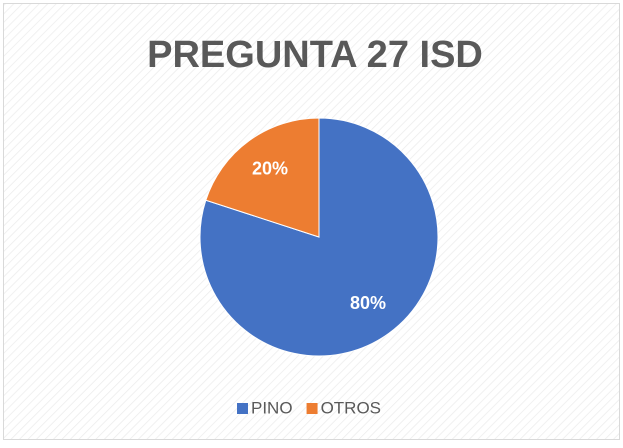 Image resolution: width=623 pixels, height=448 pixels. What do you see at coordinates (315, 55) in the screenshot?
I see `chart-title: PREGUNTA 27 ISD` at bounding box center [315, 55].